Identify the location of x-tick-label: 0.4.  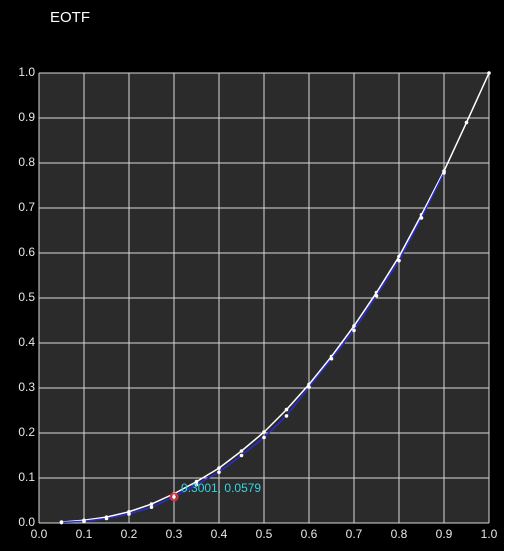
(219, 534).